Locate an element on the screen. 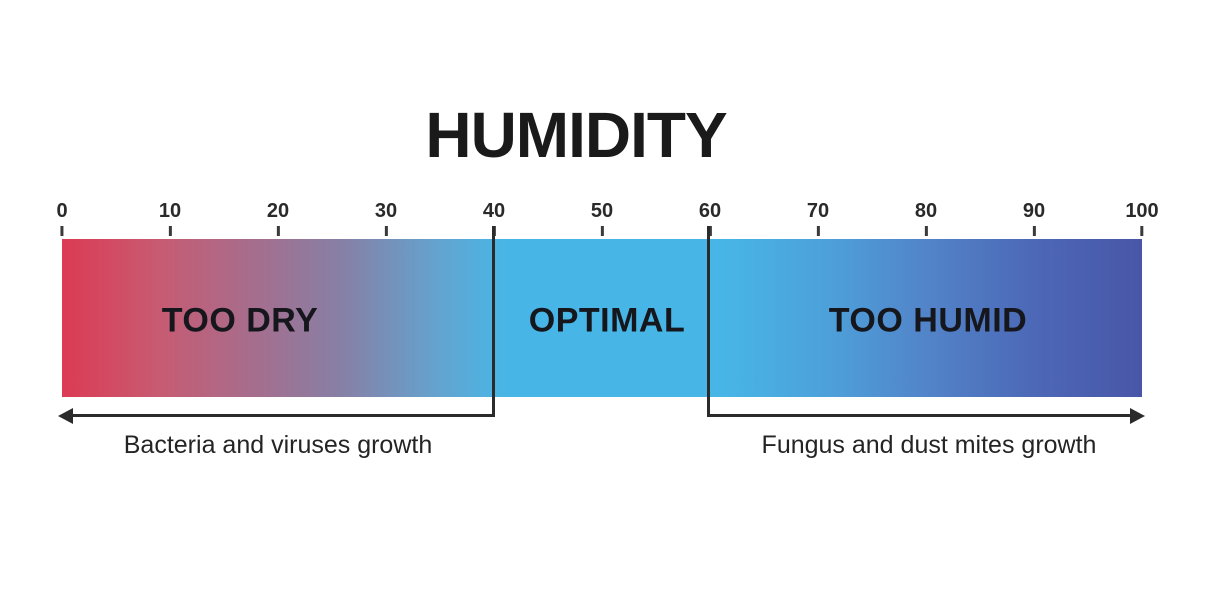 Image resolution: width=1224 pixels, height=594 pixels. axis-tick-20: 20 is located at coordinates (278, 217).